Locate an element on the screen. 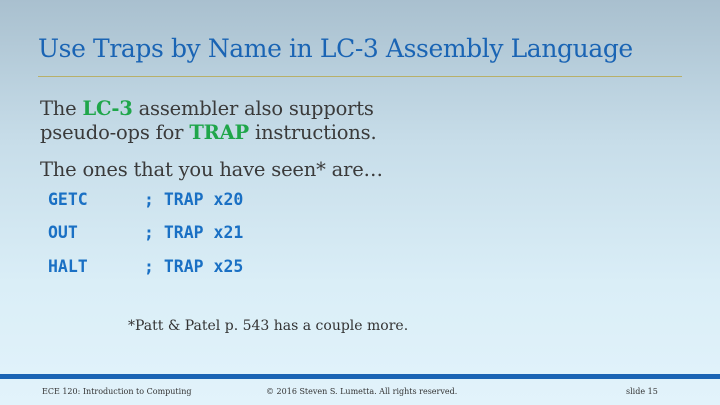 The height and width of the screenshot is (405, 720). paragraph-line-2: pseudo-ops for TRAP instructions. is located at coordinates (208, 133).